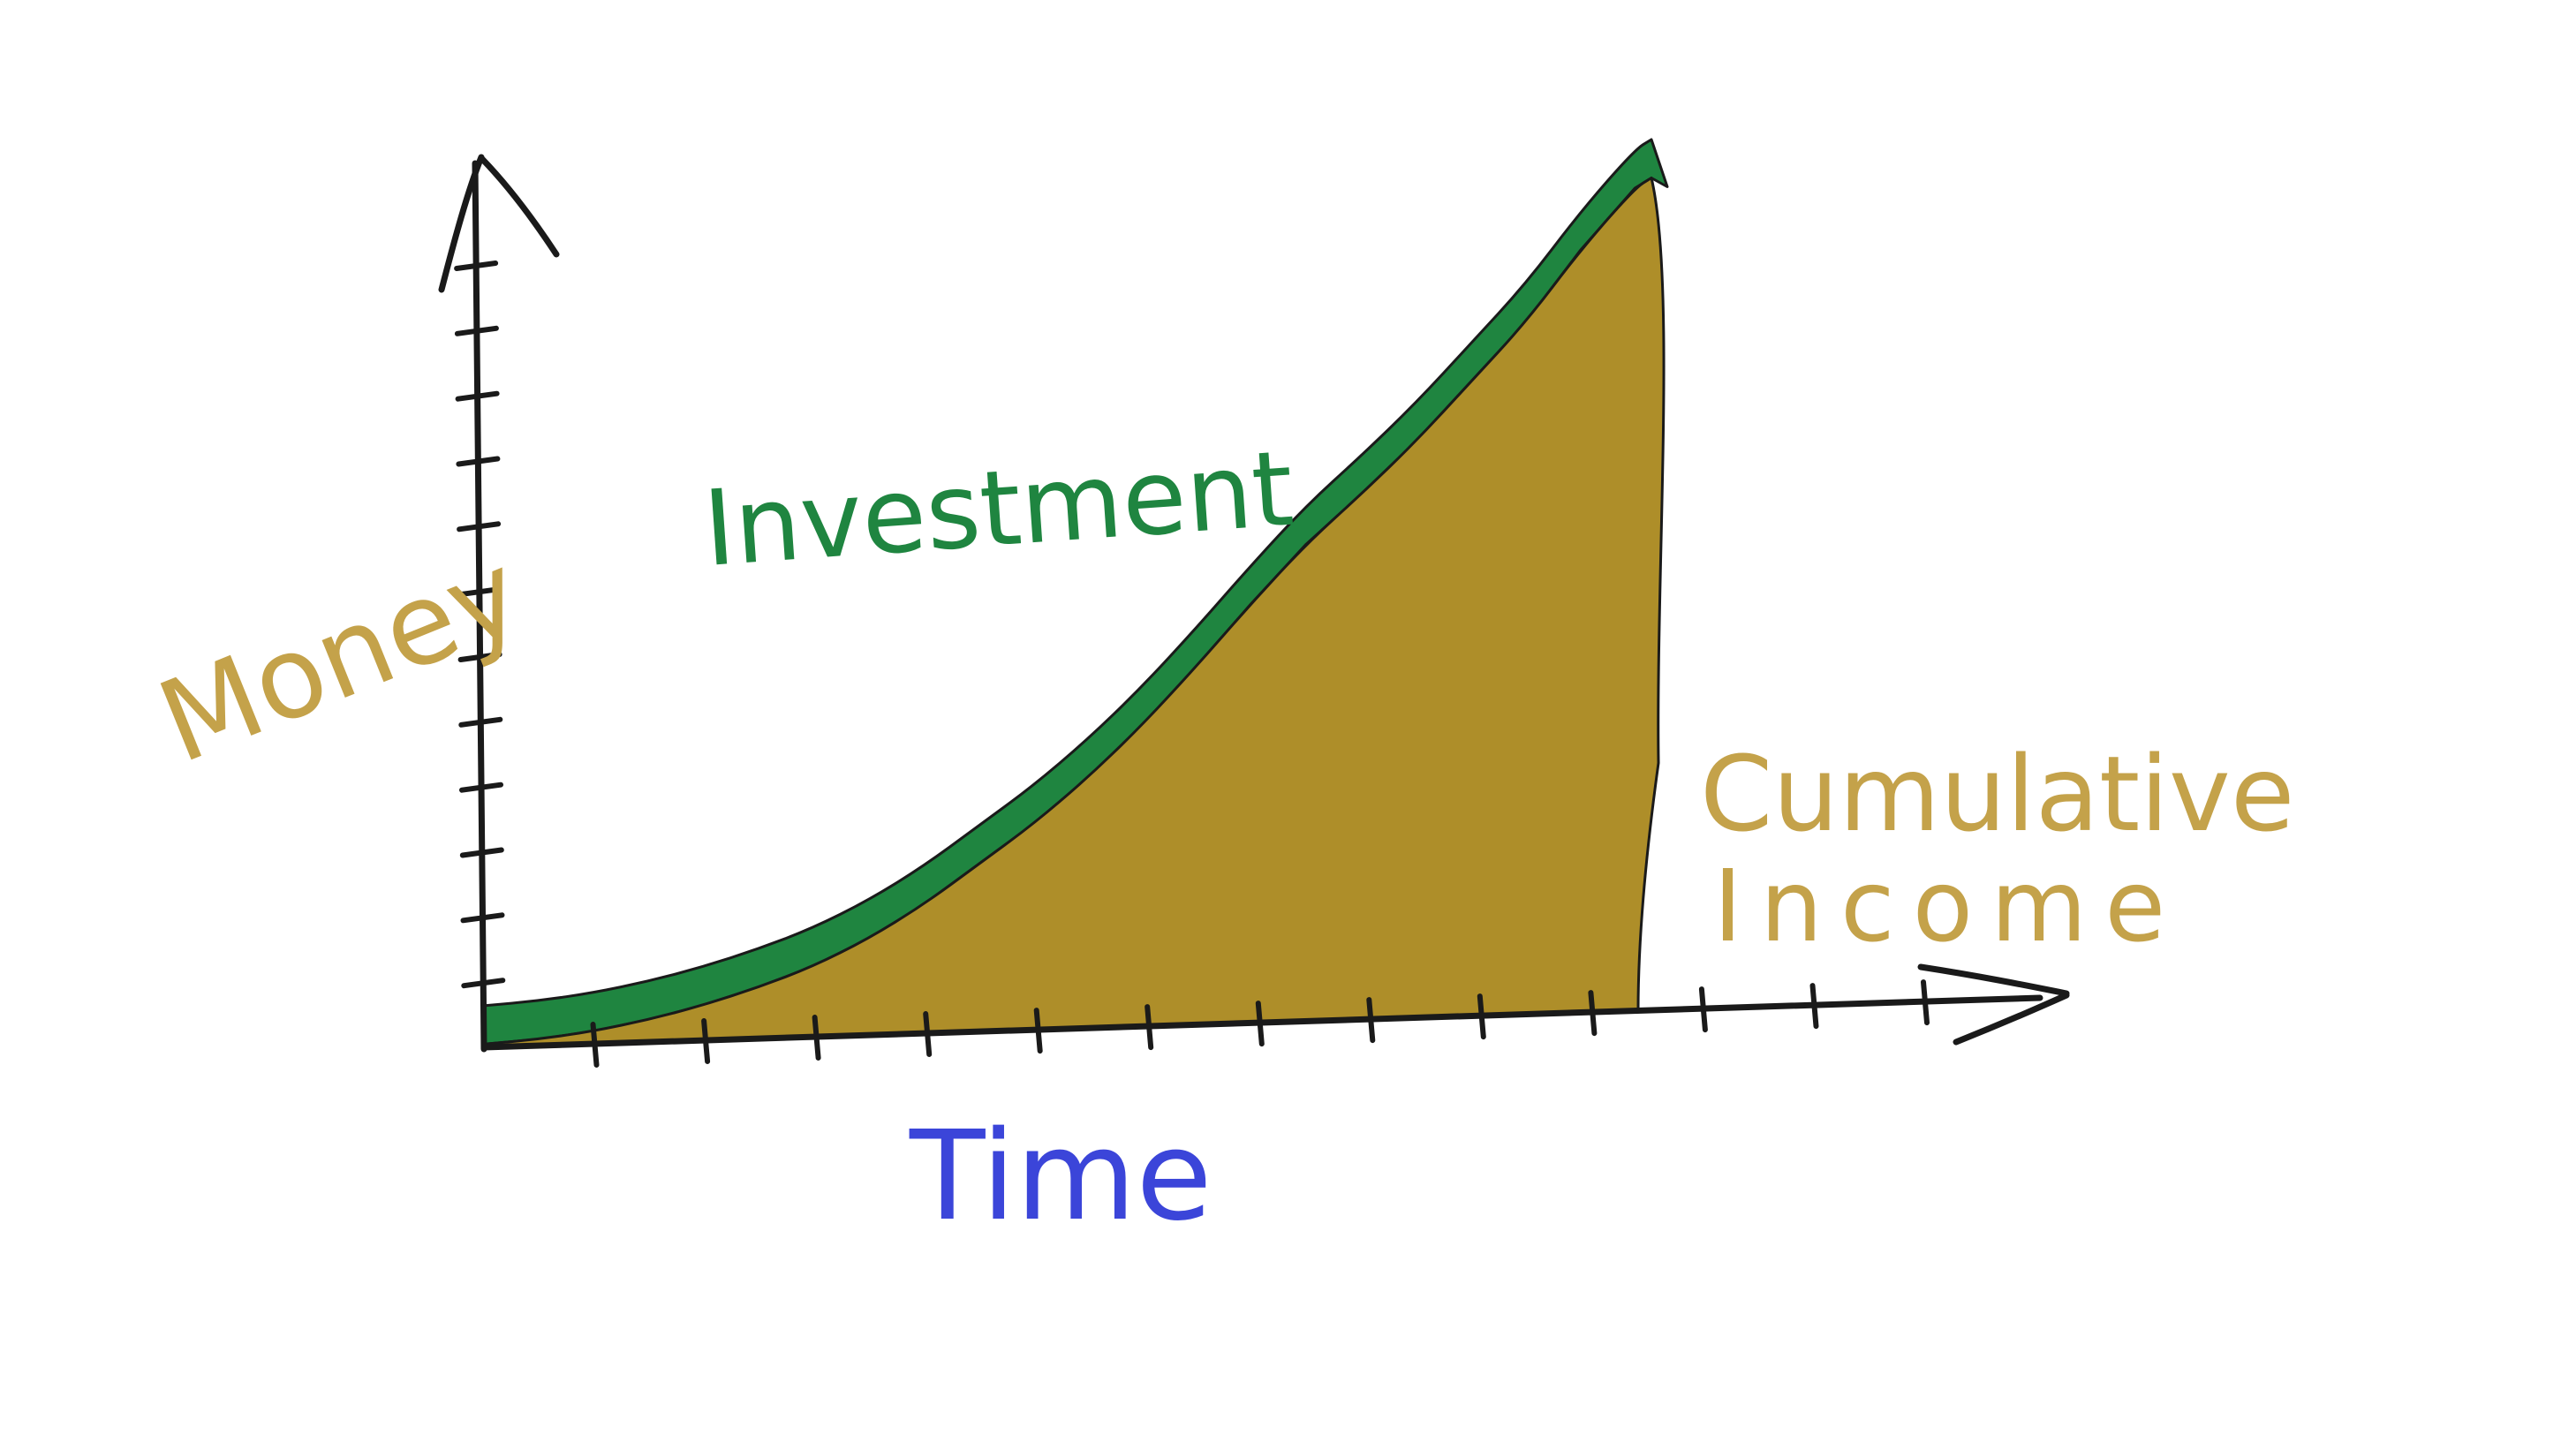 This screenshot has height=1450, width=2576. What do you see at coordinates (499, 223) in the screenshot?
I see `y-axis-arrow-head` at bounding box center [499, 223].